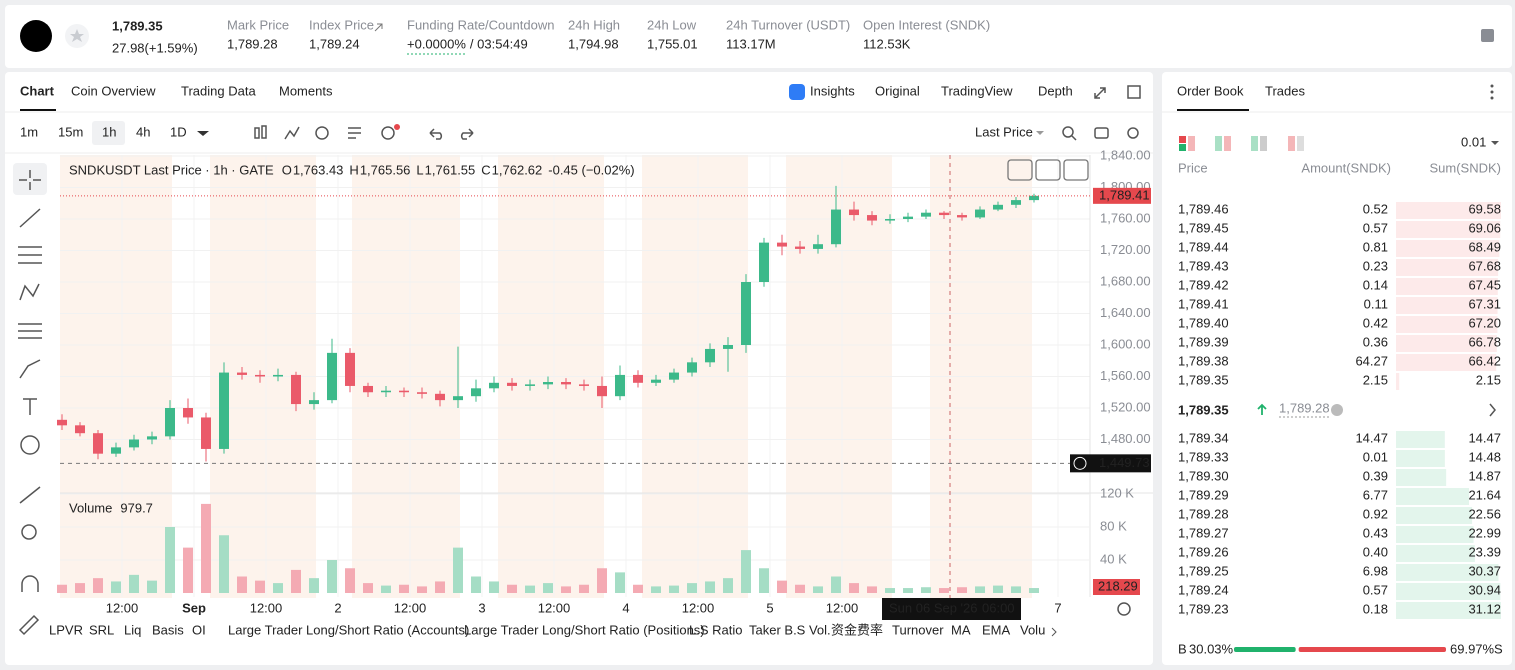  What do you see at coordinates (1210, 90) in the screenshot?
I see `book-tab: Order Book` at bounding box center [1210, 90].